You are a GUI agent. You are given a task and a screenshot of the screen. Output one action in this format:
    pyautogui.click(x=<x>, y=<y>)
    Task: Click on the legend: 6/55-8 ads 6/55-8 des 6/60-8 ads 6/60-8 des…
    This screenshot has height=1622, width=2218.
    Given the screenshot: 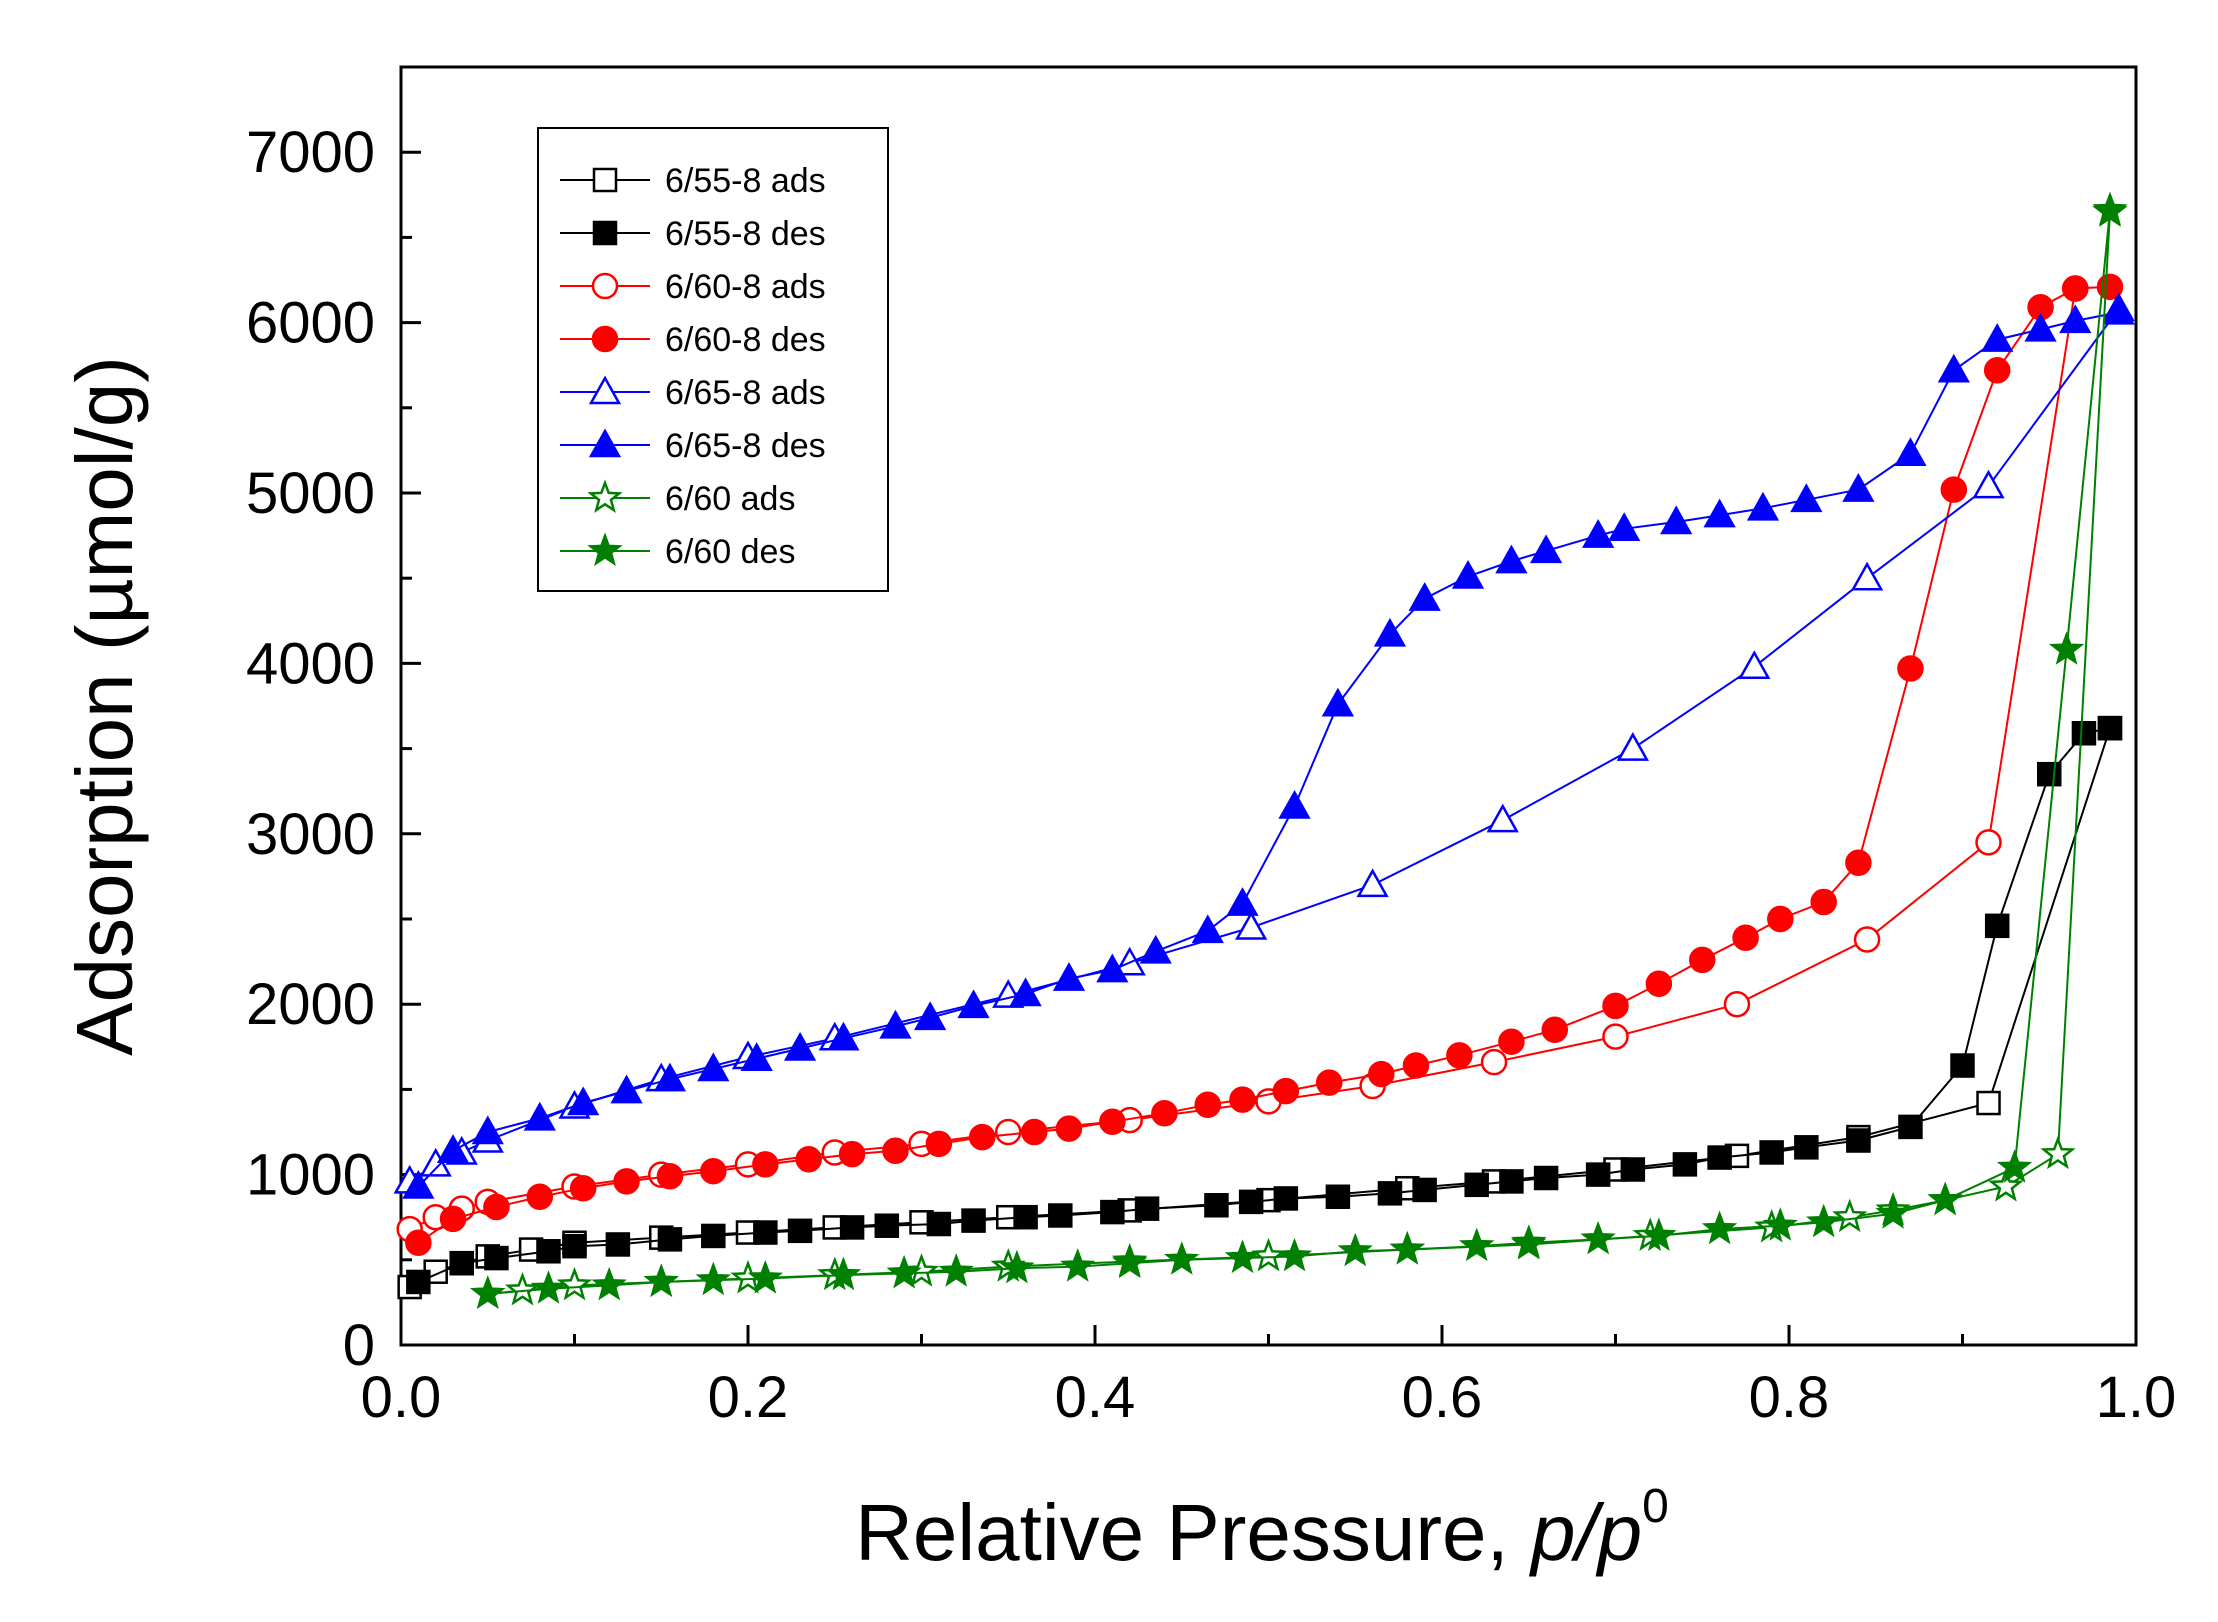 What is the action you would take?
    pyautogui.click(x=713, y=359)
    